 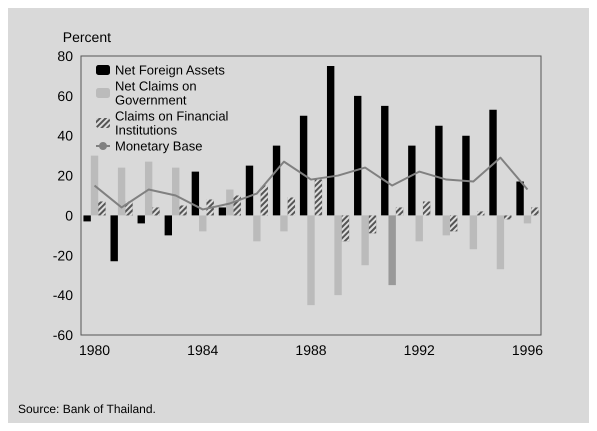 I want to click on y-tick-label: -20, so click(x=63, y=255).